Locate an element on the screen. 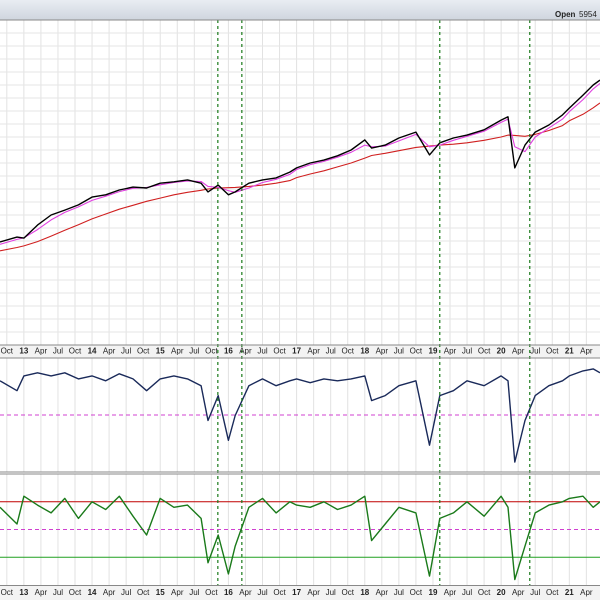  series-line is located at coordinates (300, 538).